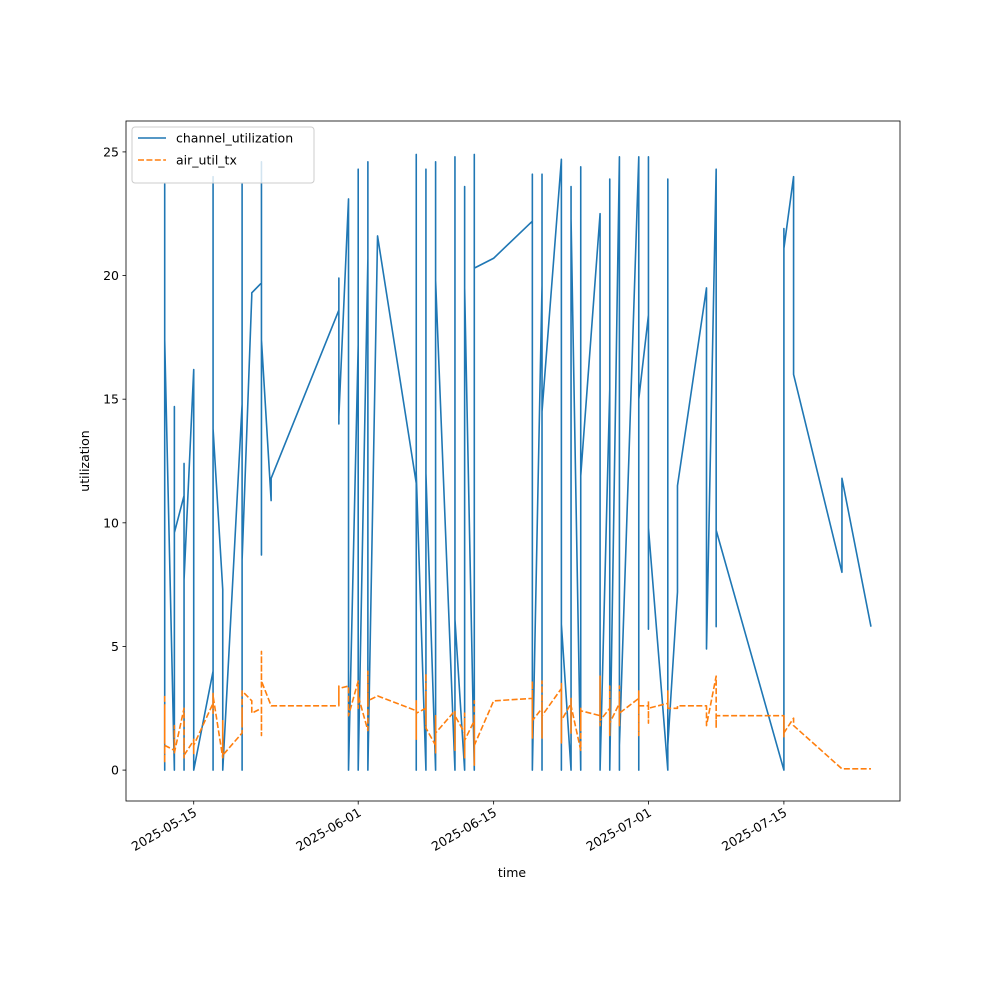  I want to click on x-axis-label: time, so click(512, 872).